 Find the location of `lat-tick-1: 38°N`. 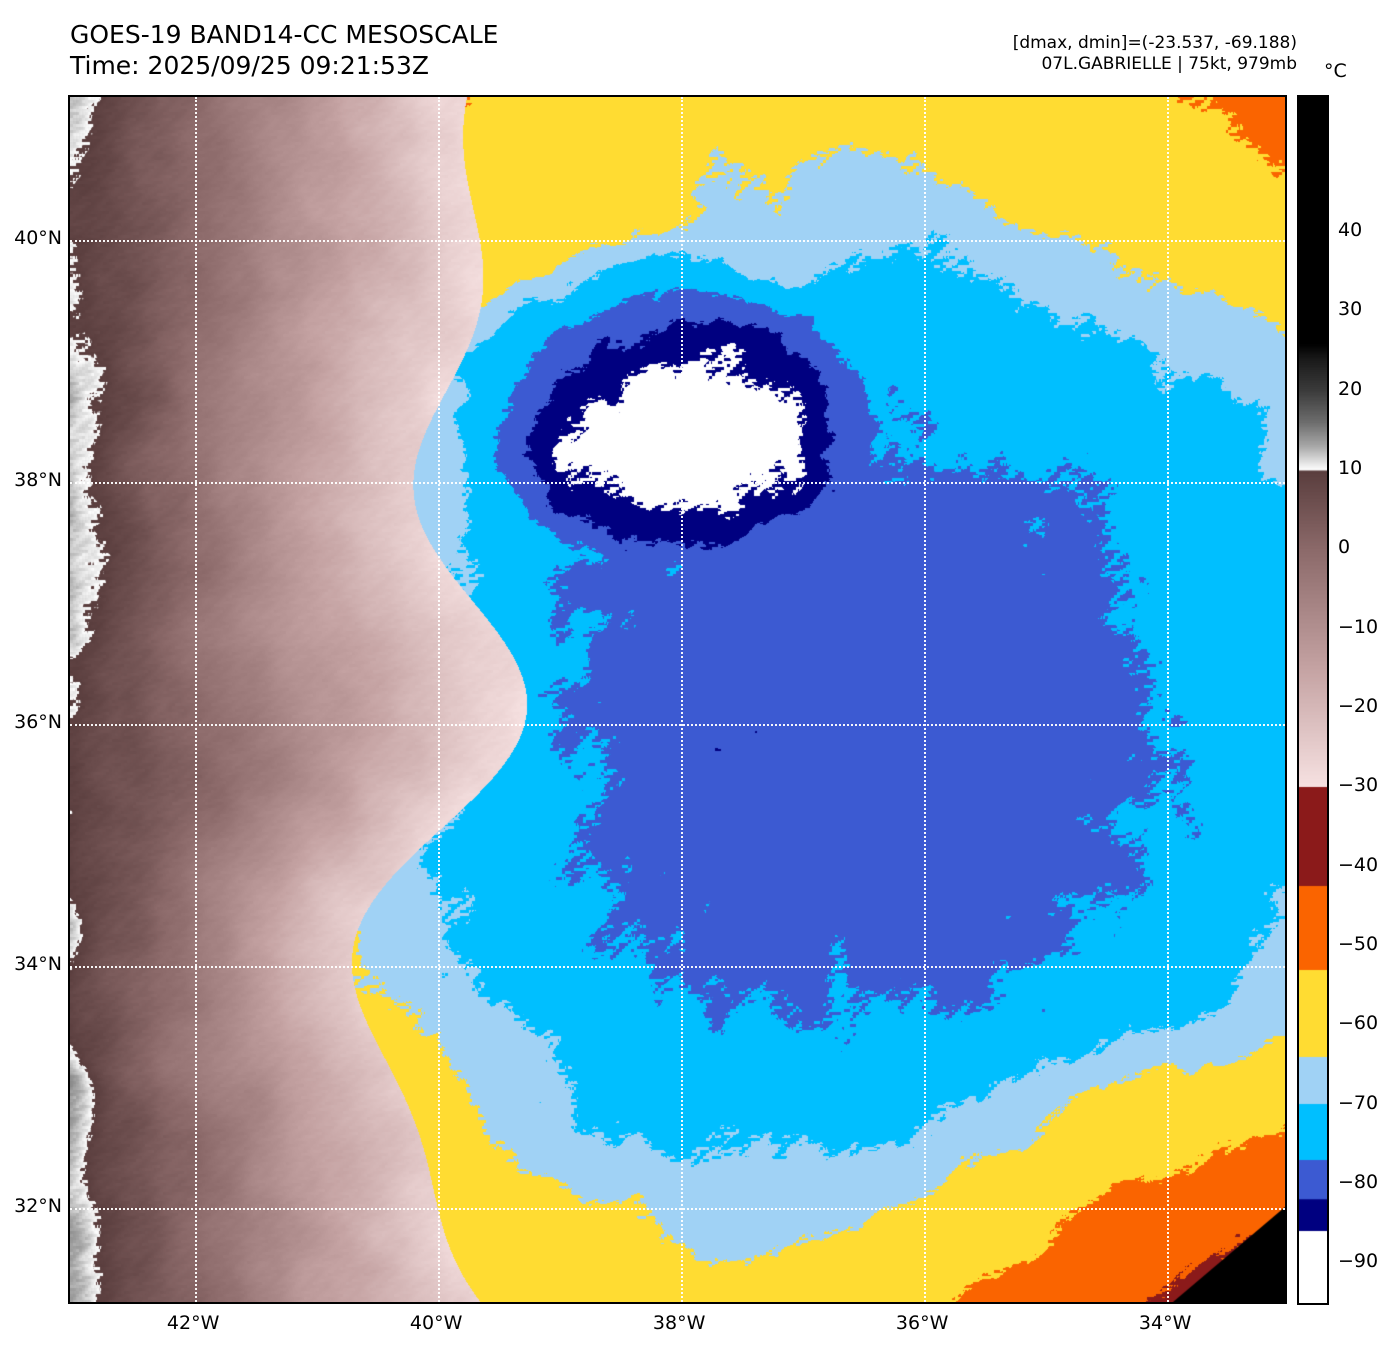

lat-tick-1: 38°N is located at coordinates (38, 479).